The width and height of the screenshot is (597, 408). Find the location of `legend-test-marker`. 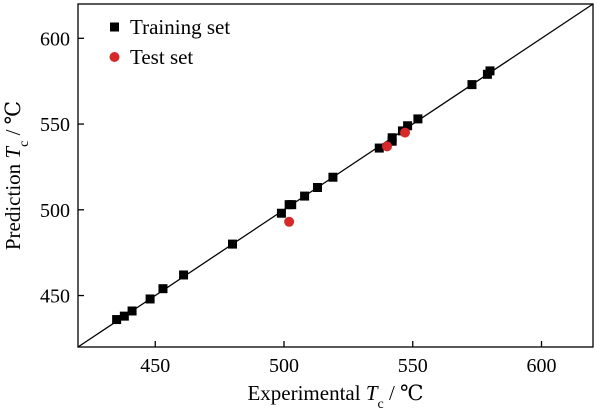

legend-test-marker is located at coordinates (114, 57).